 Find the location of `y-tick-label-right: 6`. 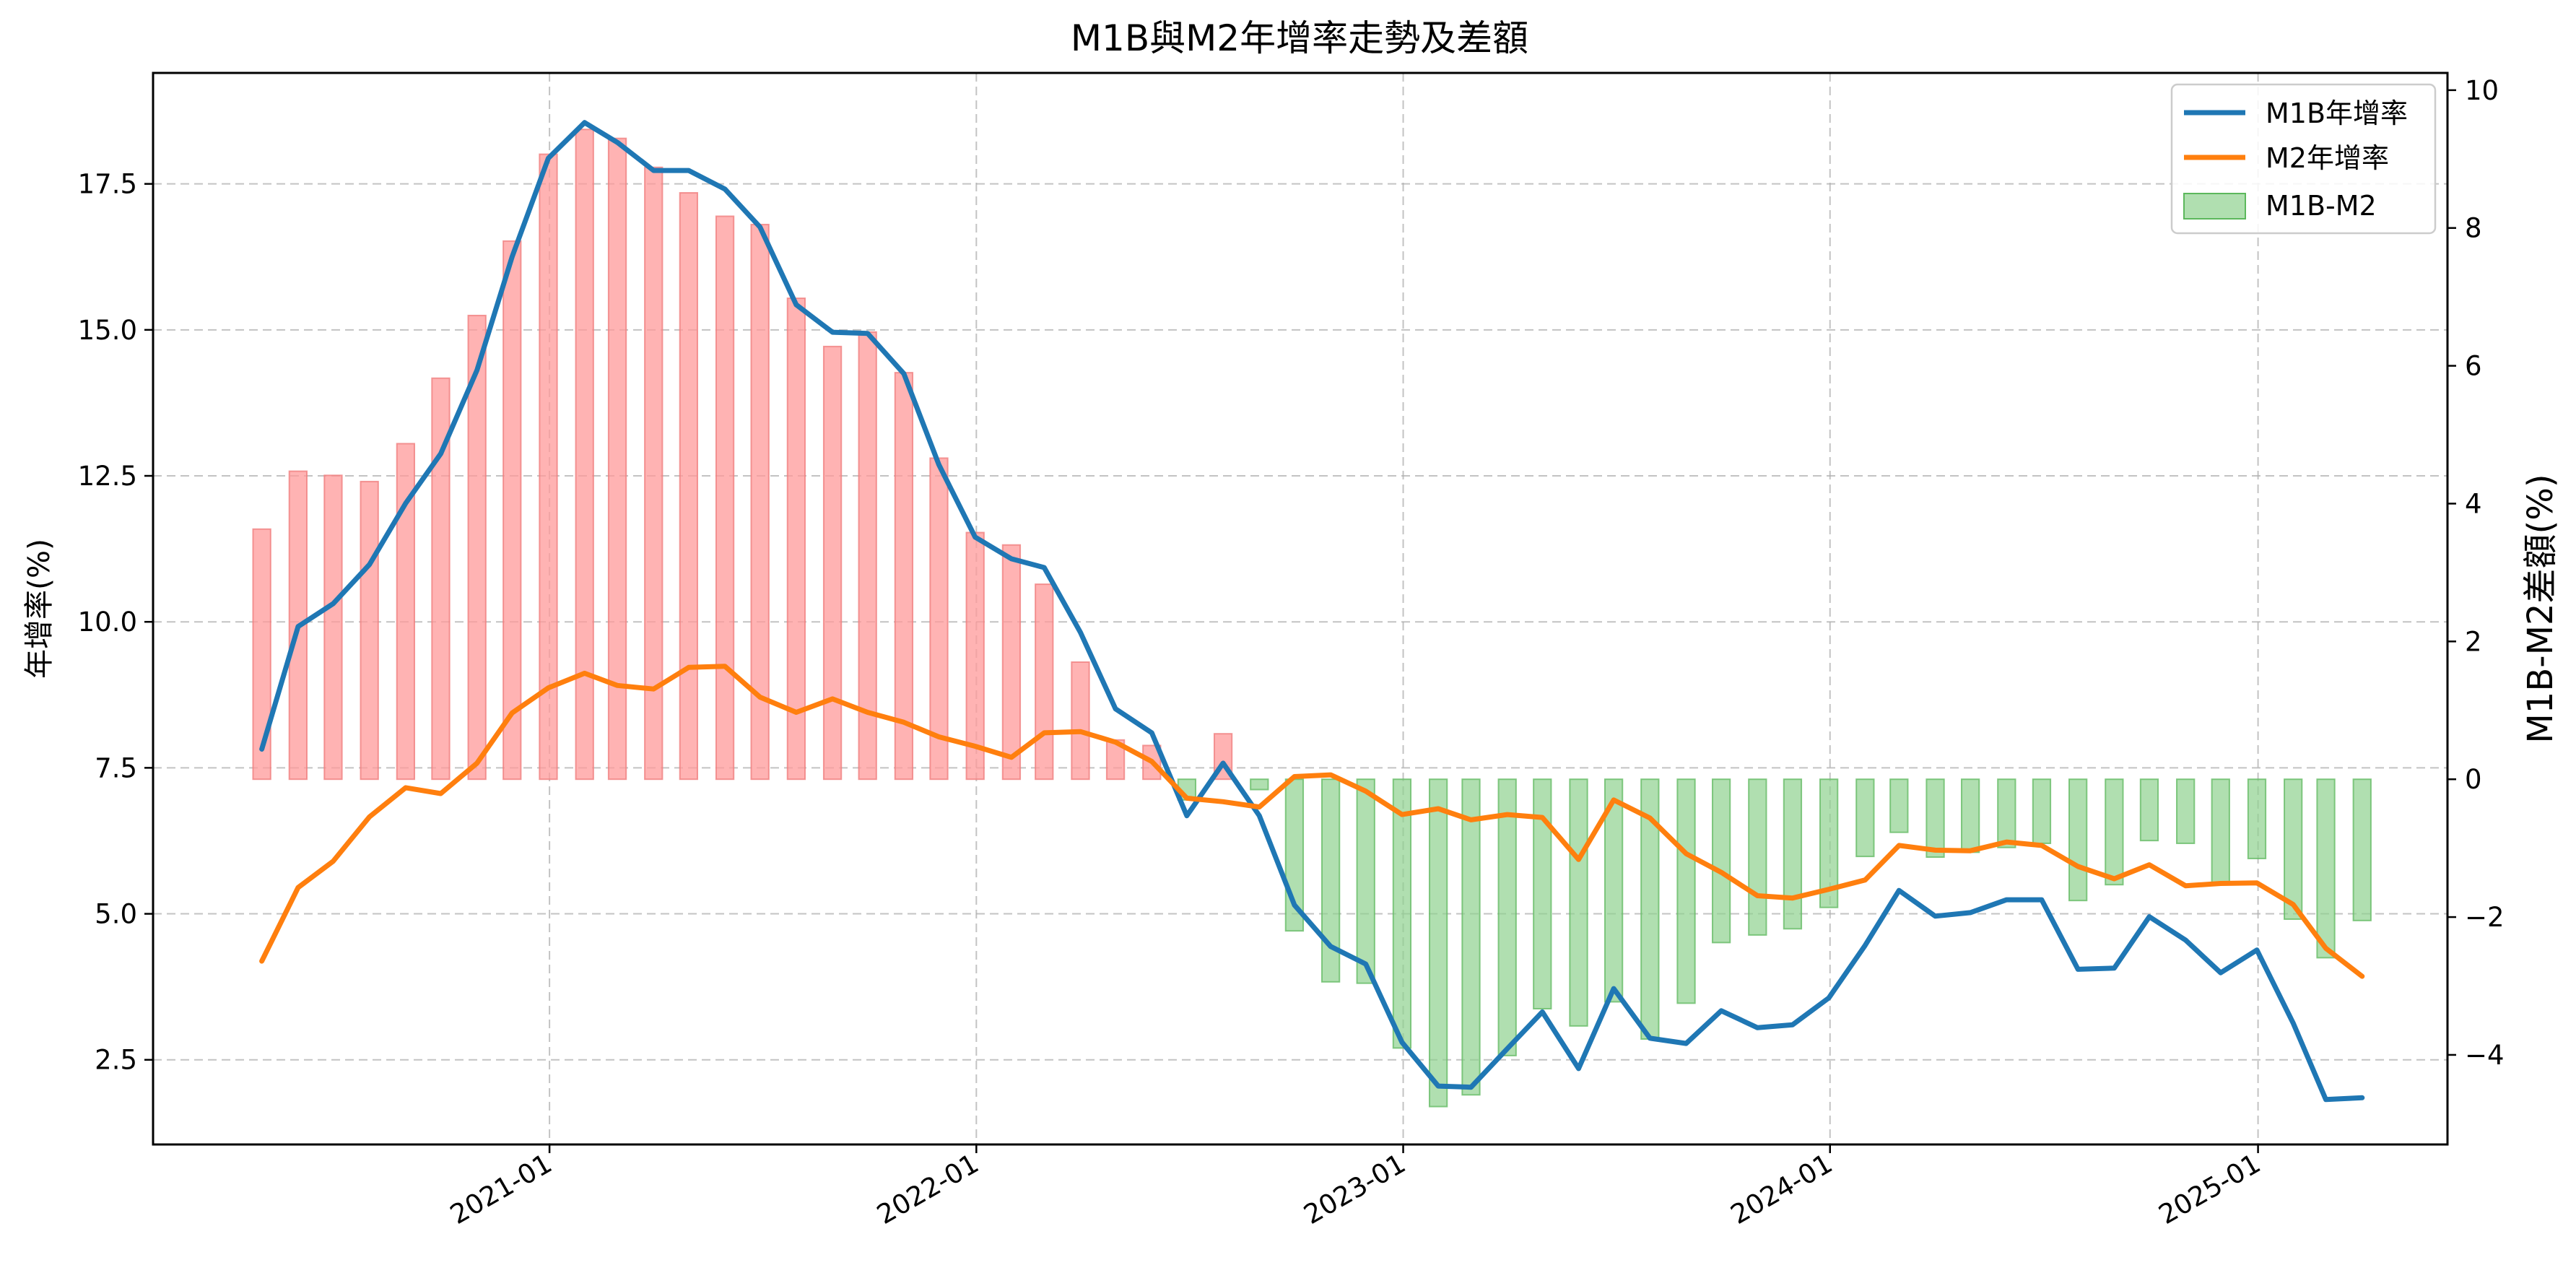

y-tick-label-right: 6 is located at coordinates (2473, 366).